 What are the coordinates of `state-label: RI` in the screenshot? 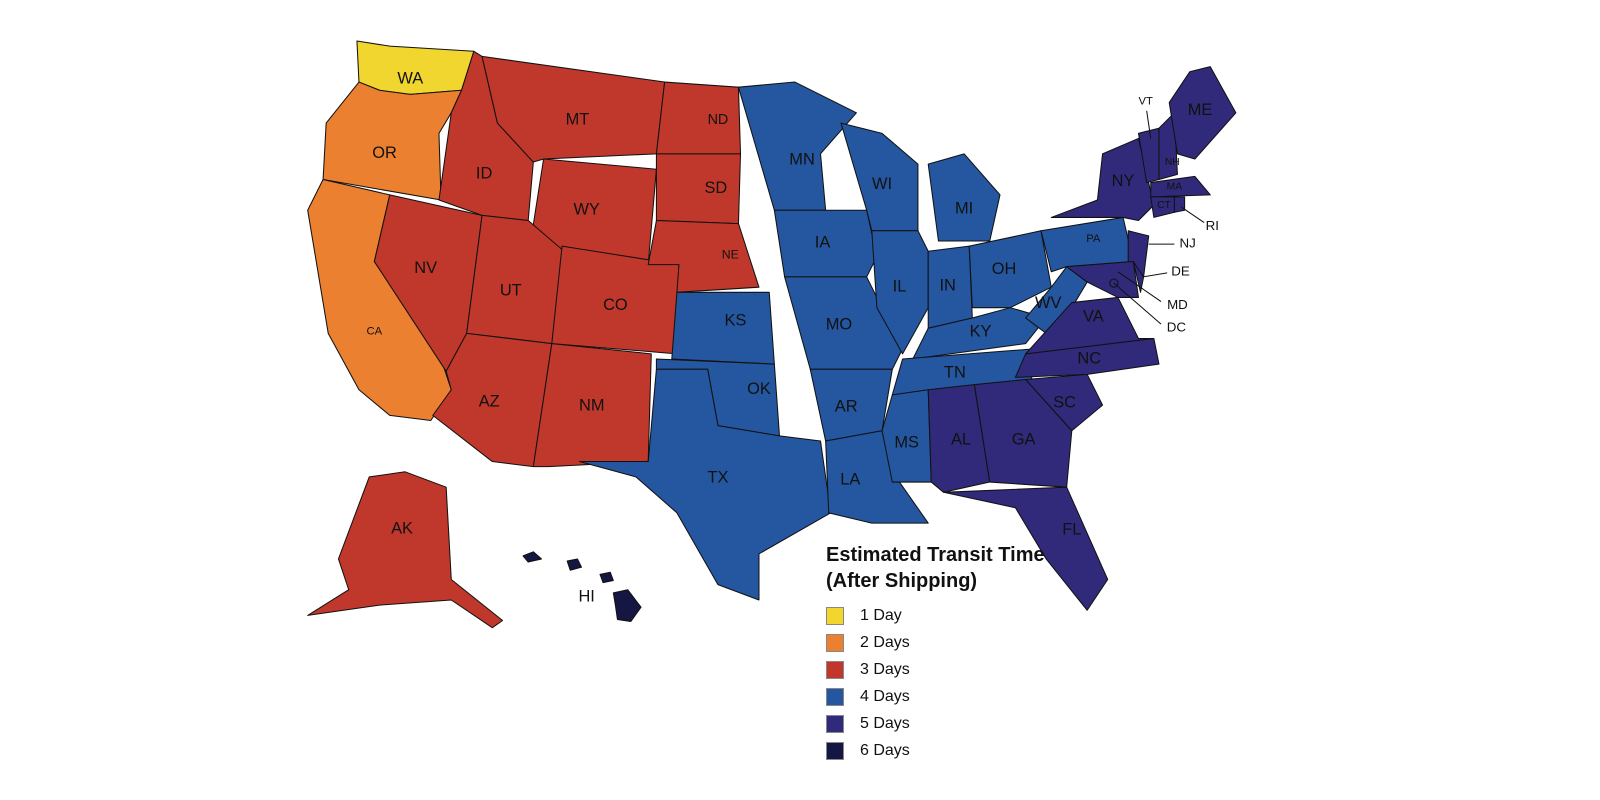 It's located at (1212, 225).